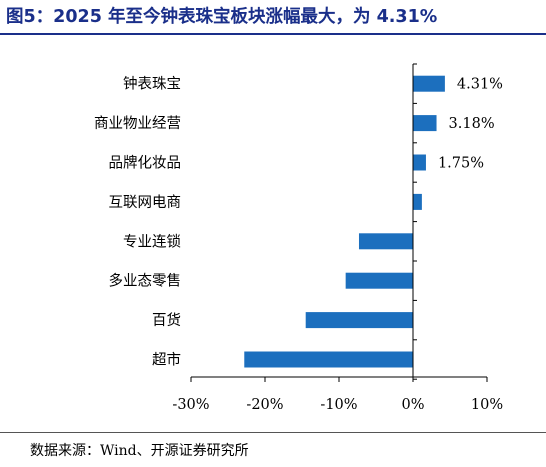  Describe the element at coordinates (461, 164) in the screenshot. I see `data-label-2: 1.75%` at that location.